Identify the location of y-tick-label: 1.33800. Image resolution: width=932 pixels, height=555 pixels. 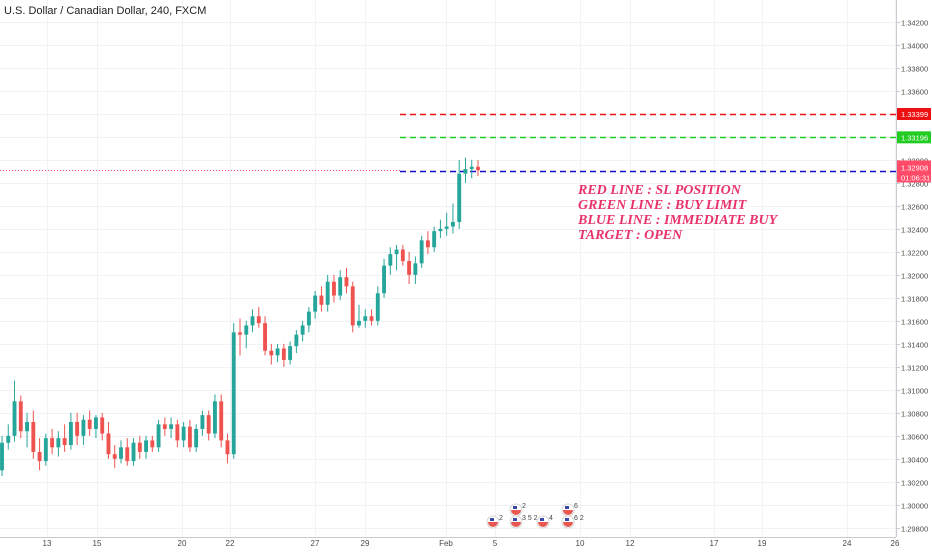
(914, 69).